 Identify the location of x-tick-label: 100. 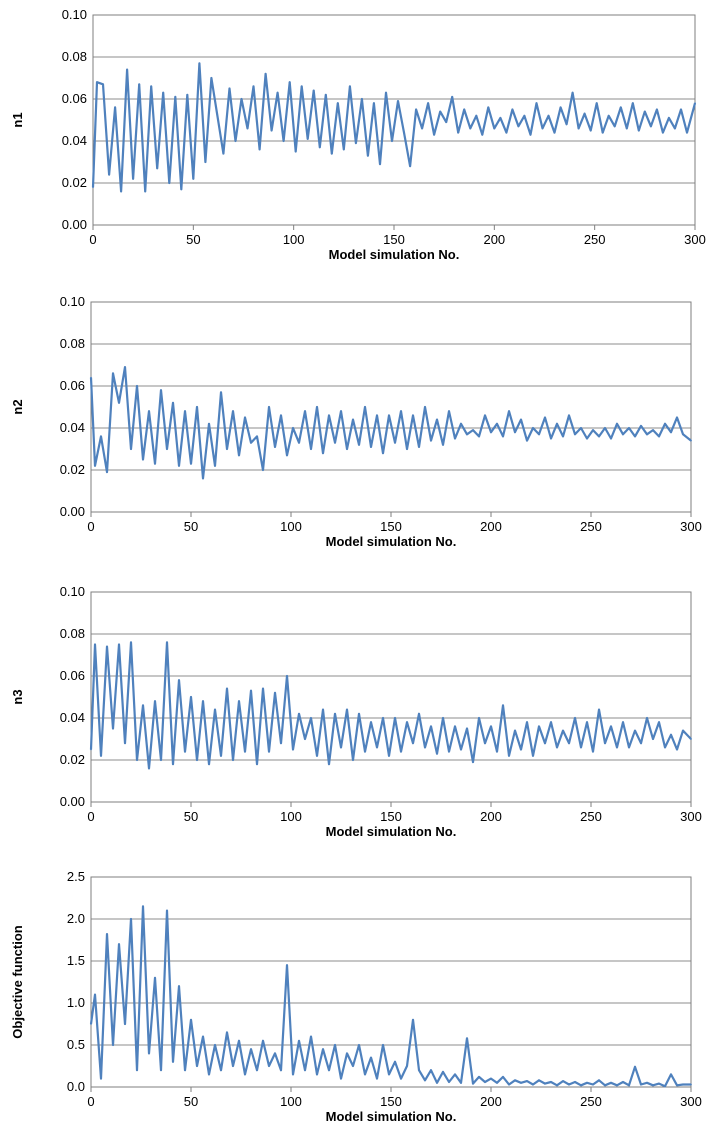
(291, 1101).